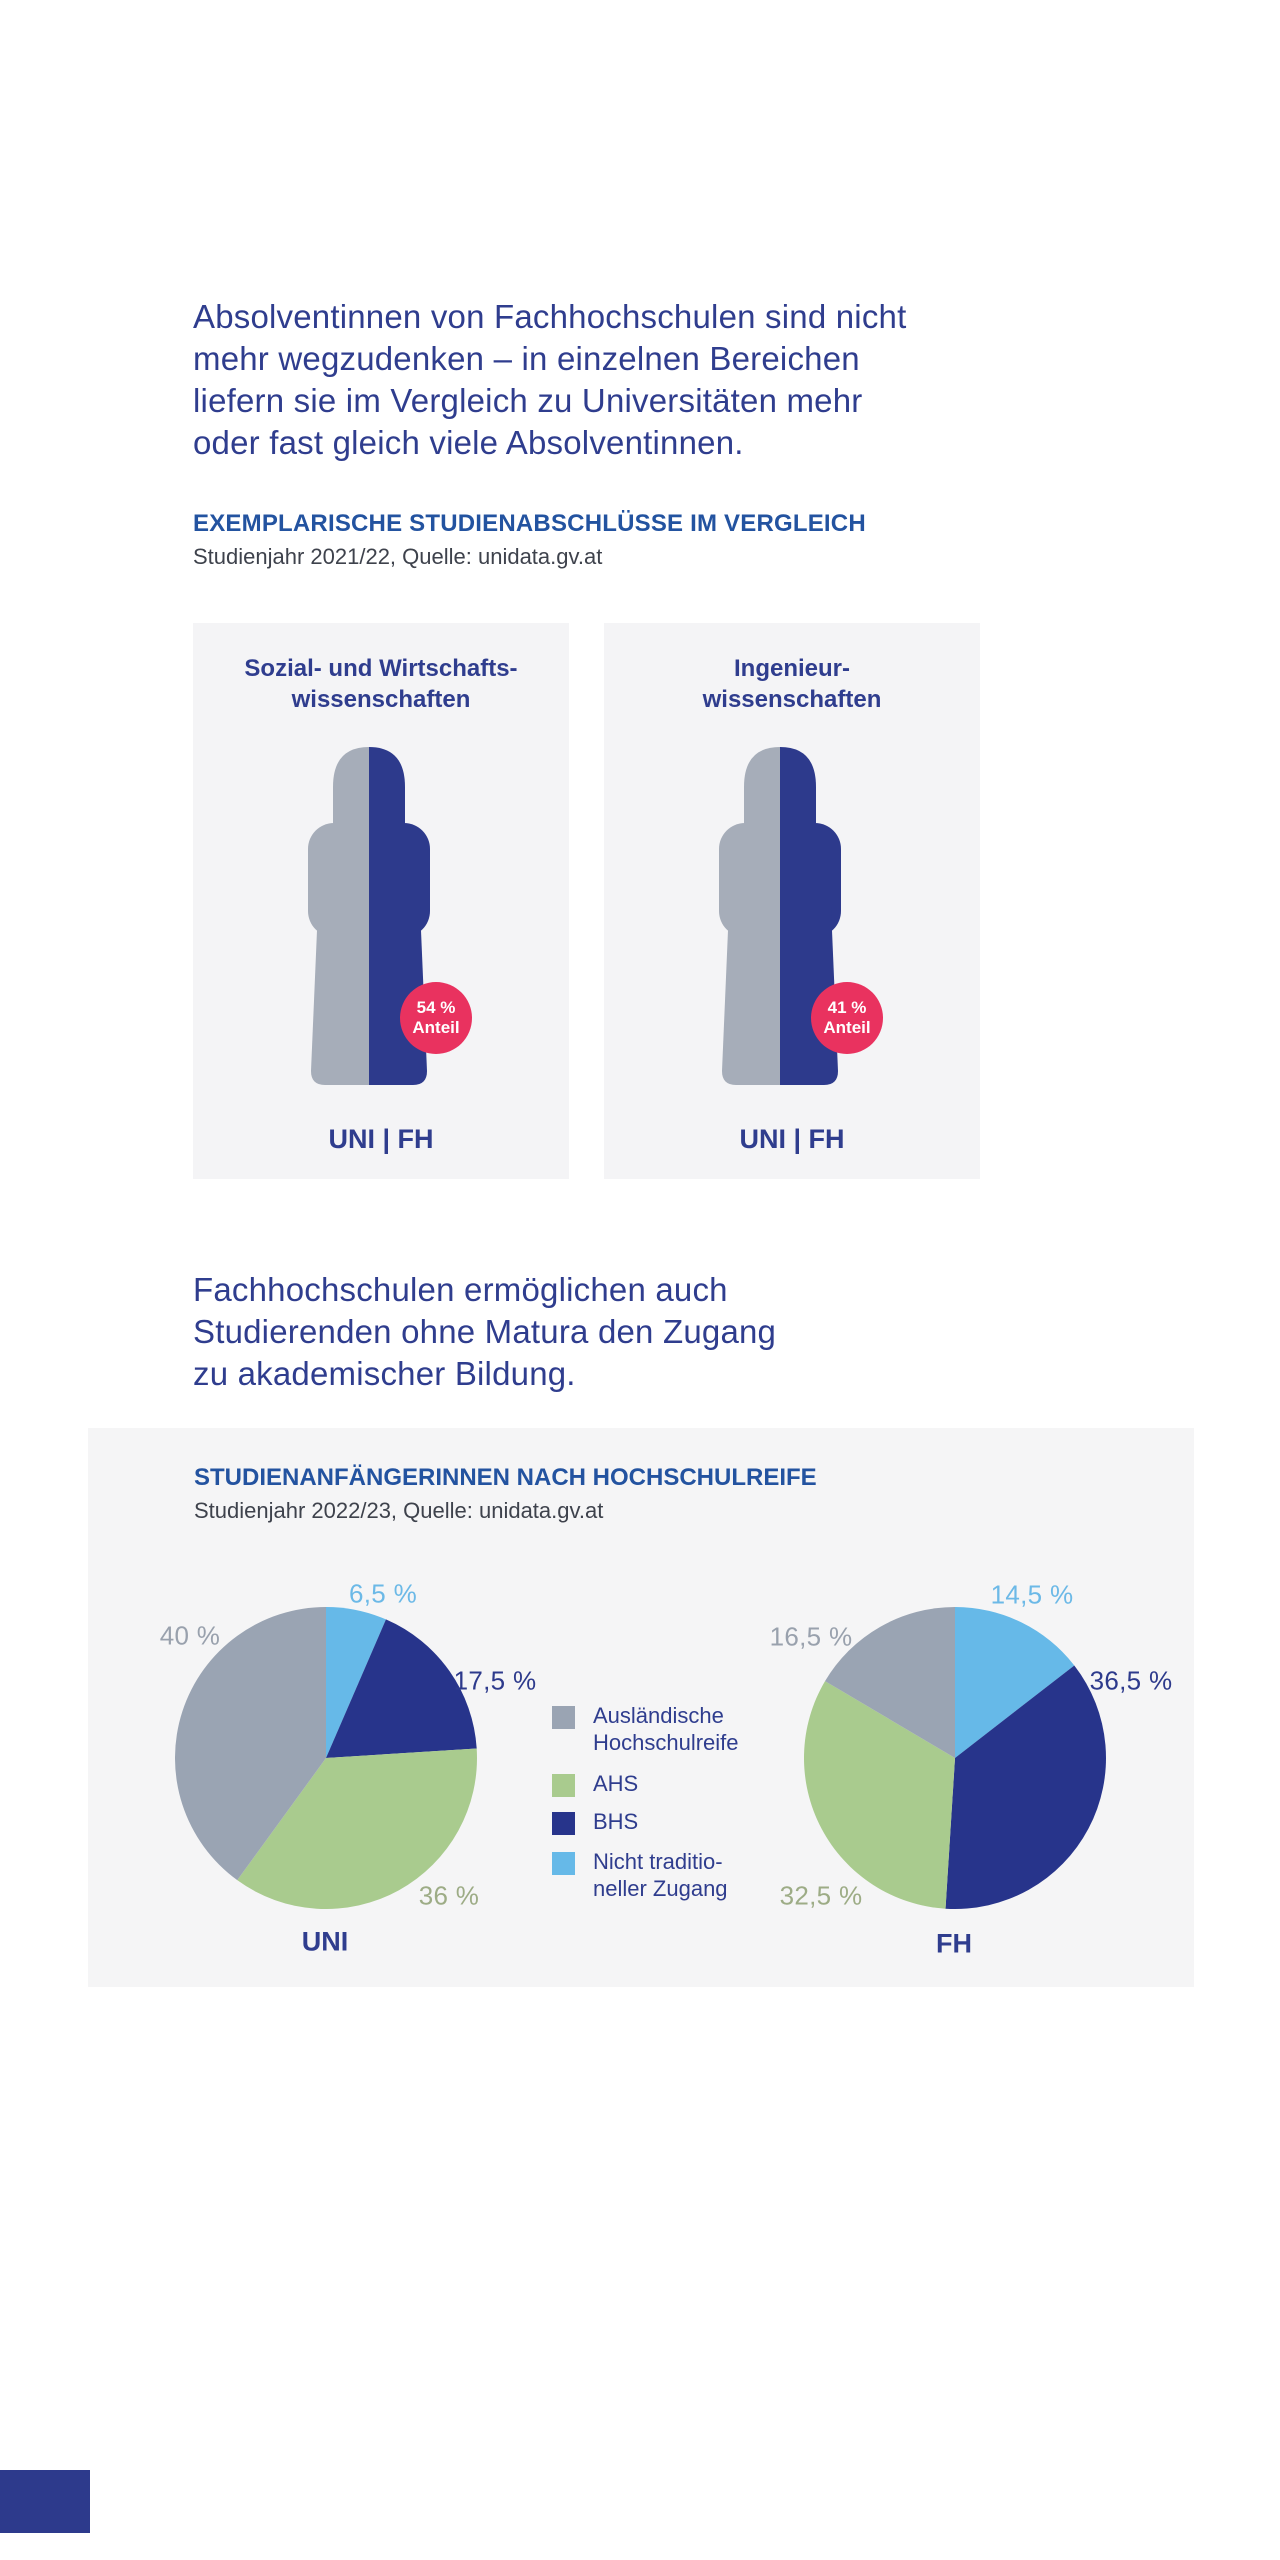  I want to click on legend-label: BHS, so click(616, 1821).